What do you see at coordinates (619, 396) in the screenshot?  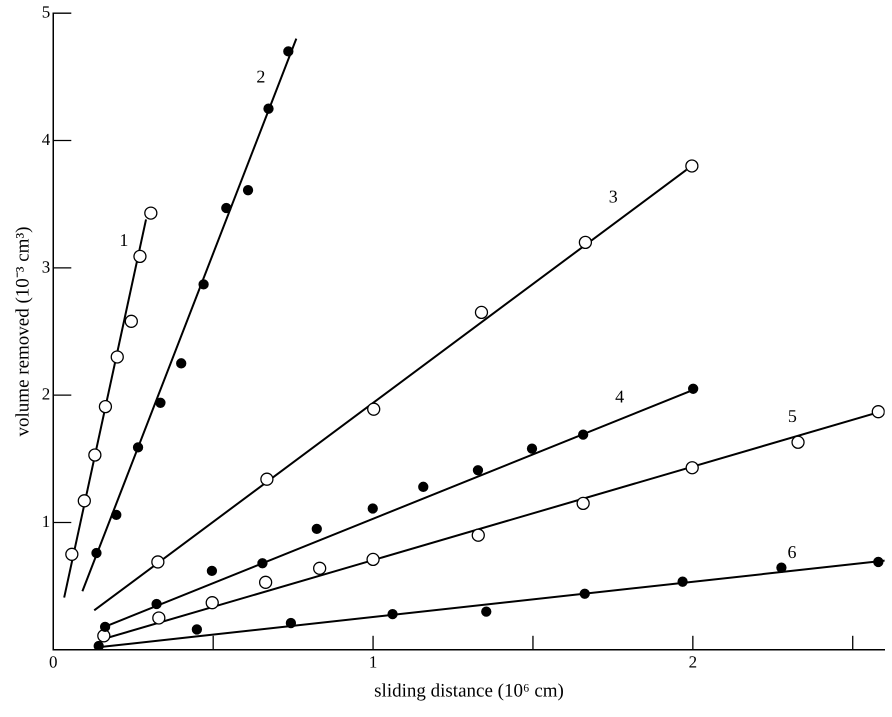 I see `text: 4` at bounding box center [619, 396].